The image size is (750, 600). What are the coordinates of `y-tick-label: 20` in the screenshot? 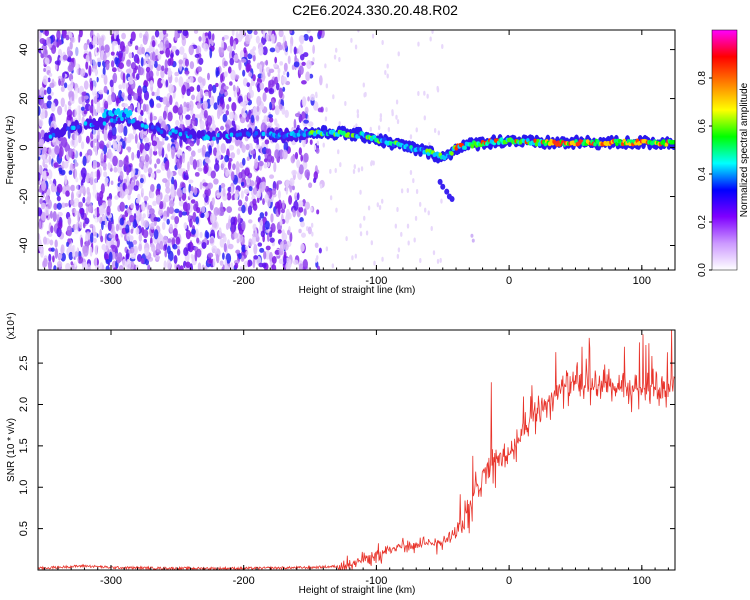 It's located at (24, 98).